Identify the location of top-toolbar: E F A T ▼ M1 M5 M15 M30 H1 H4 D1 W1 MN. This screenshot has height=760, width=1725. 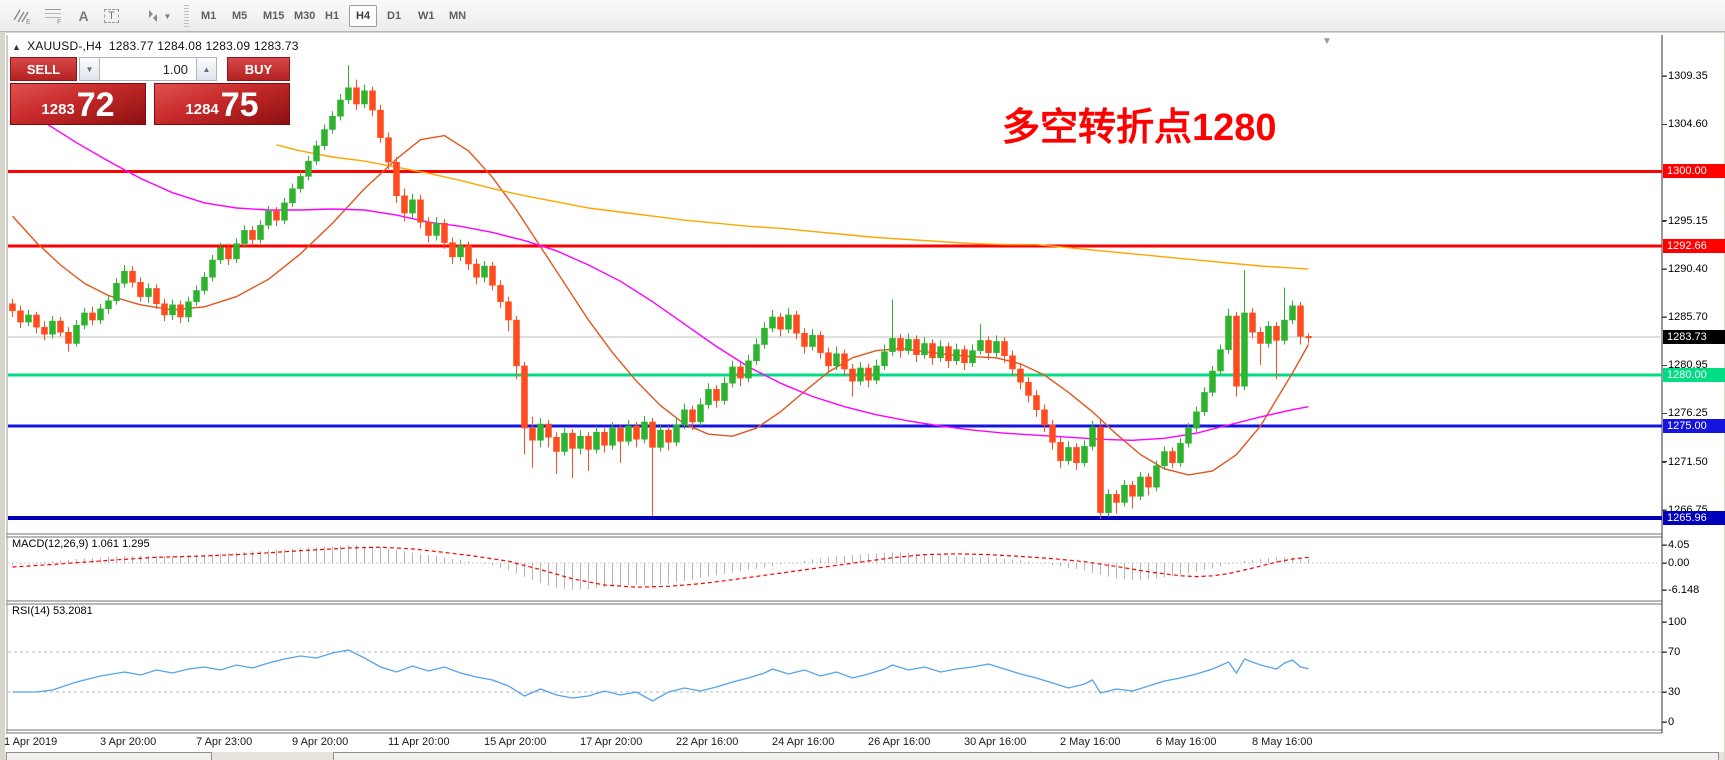
(862, 16).